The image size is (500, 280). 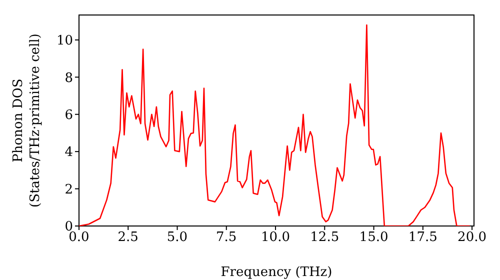 I want to click on x-tick-label: 17.5, so click(x=423, y=238).